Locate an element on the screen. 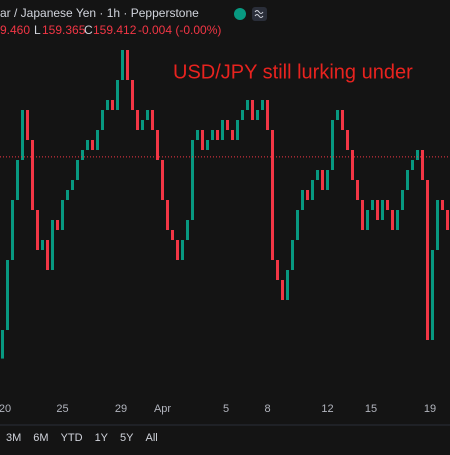 This screenshot has width=450, height=455. range-button: 1Y is located at coordinates (102, 438).